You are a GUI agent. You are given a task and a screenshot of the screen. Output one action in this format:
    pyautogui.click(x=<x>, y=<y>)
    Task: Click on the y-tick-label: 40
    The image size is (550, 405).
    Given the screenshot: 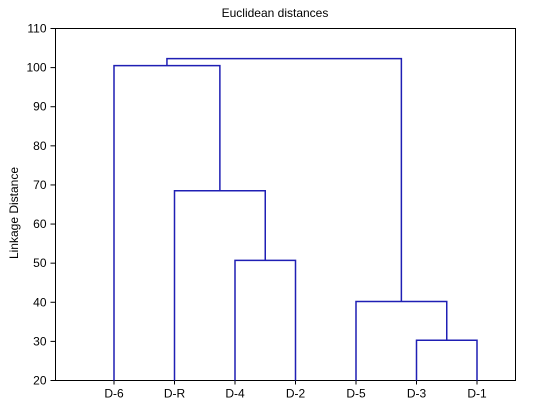 What is the action you would take?
    pyautogui.click(x=40, y=302)
    